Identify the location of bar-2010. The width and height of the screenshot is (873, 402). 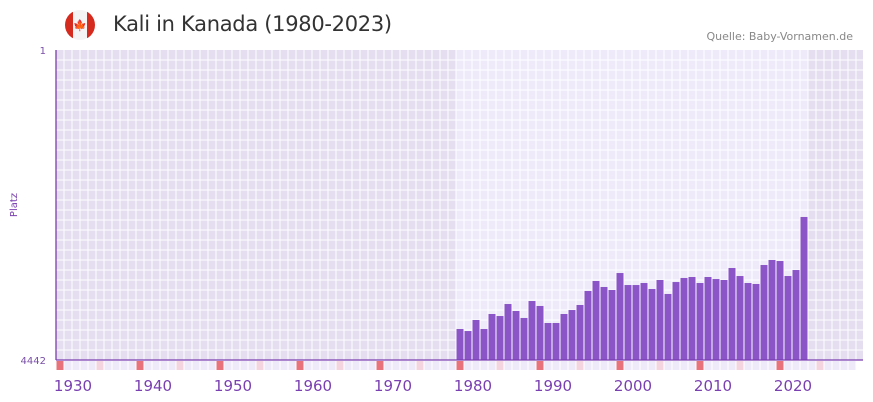
(700, 321).